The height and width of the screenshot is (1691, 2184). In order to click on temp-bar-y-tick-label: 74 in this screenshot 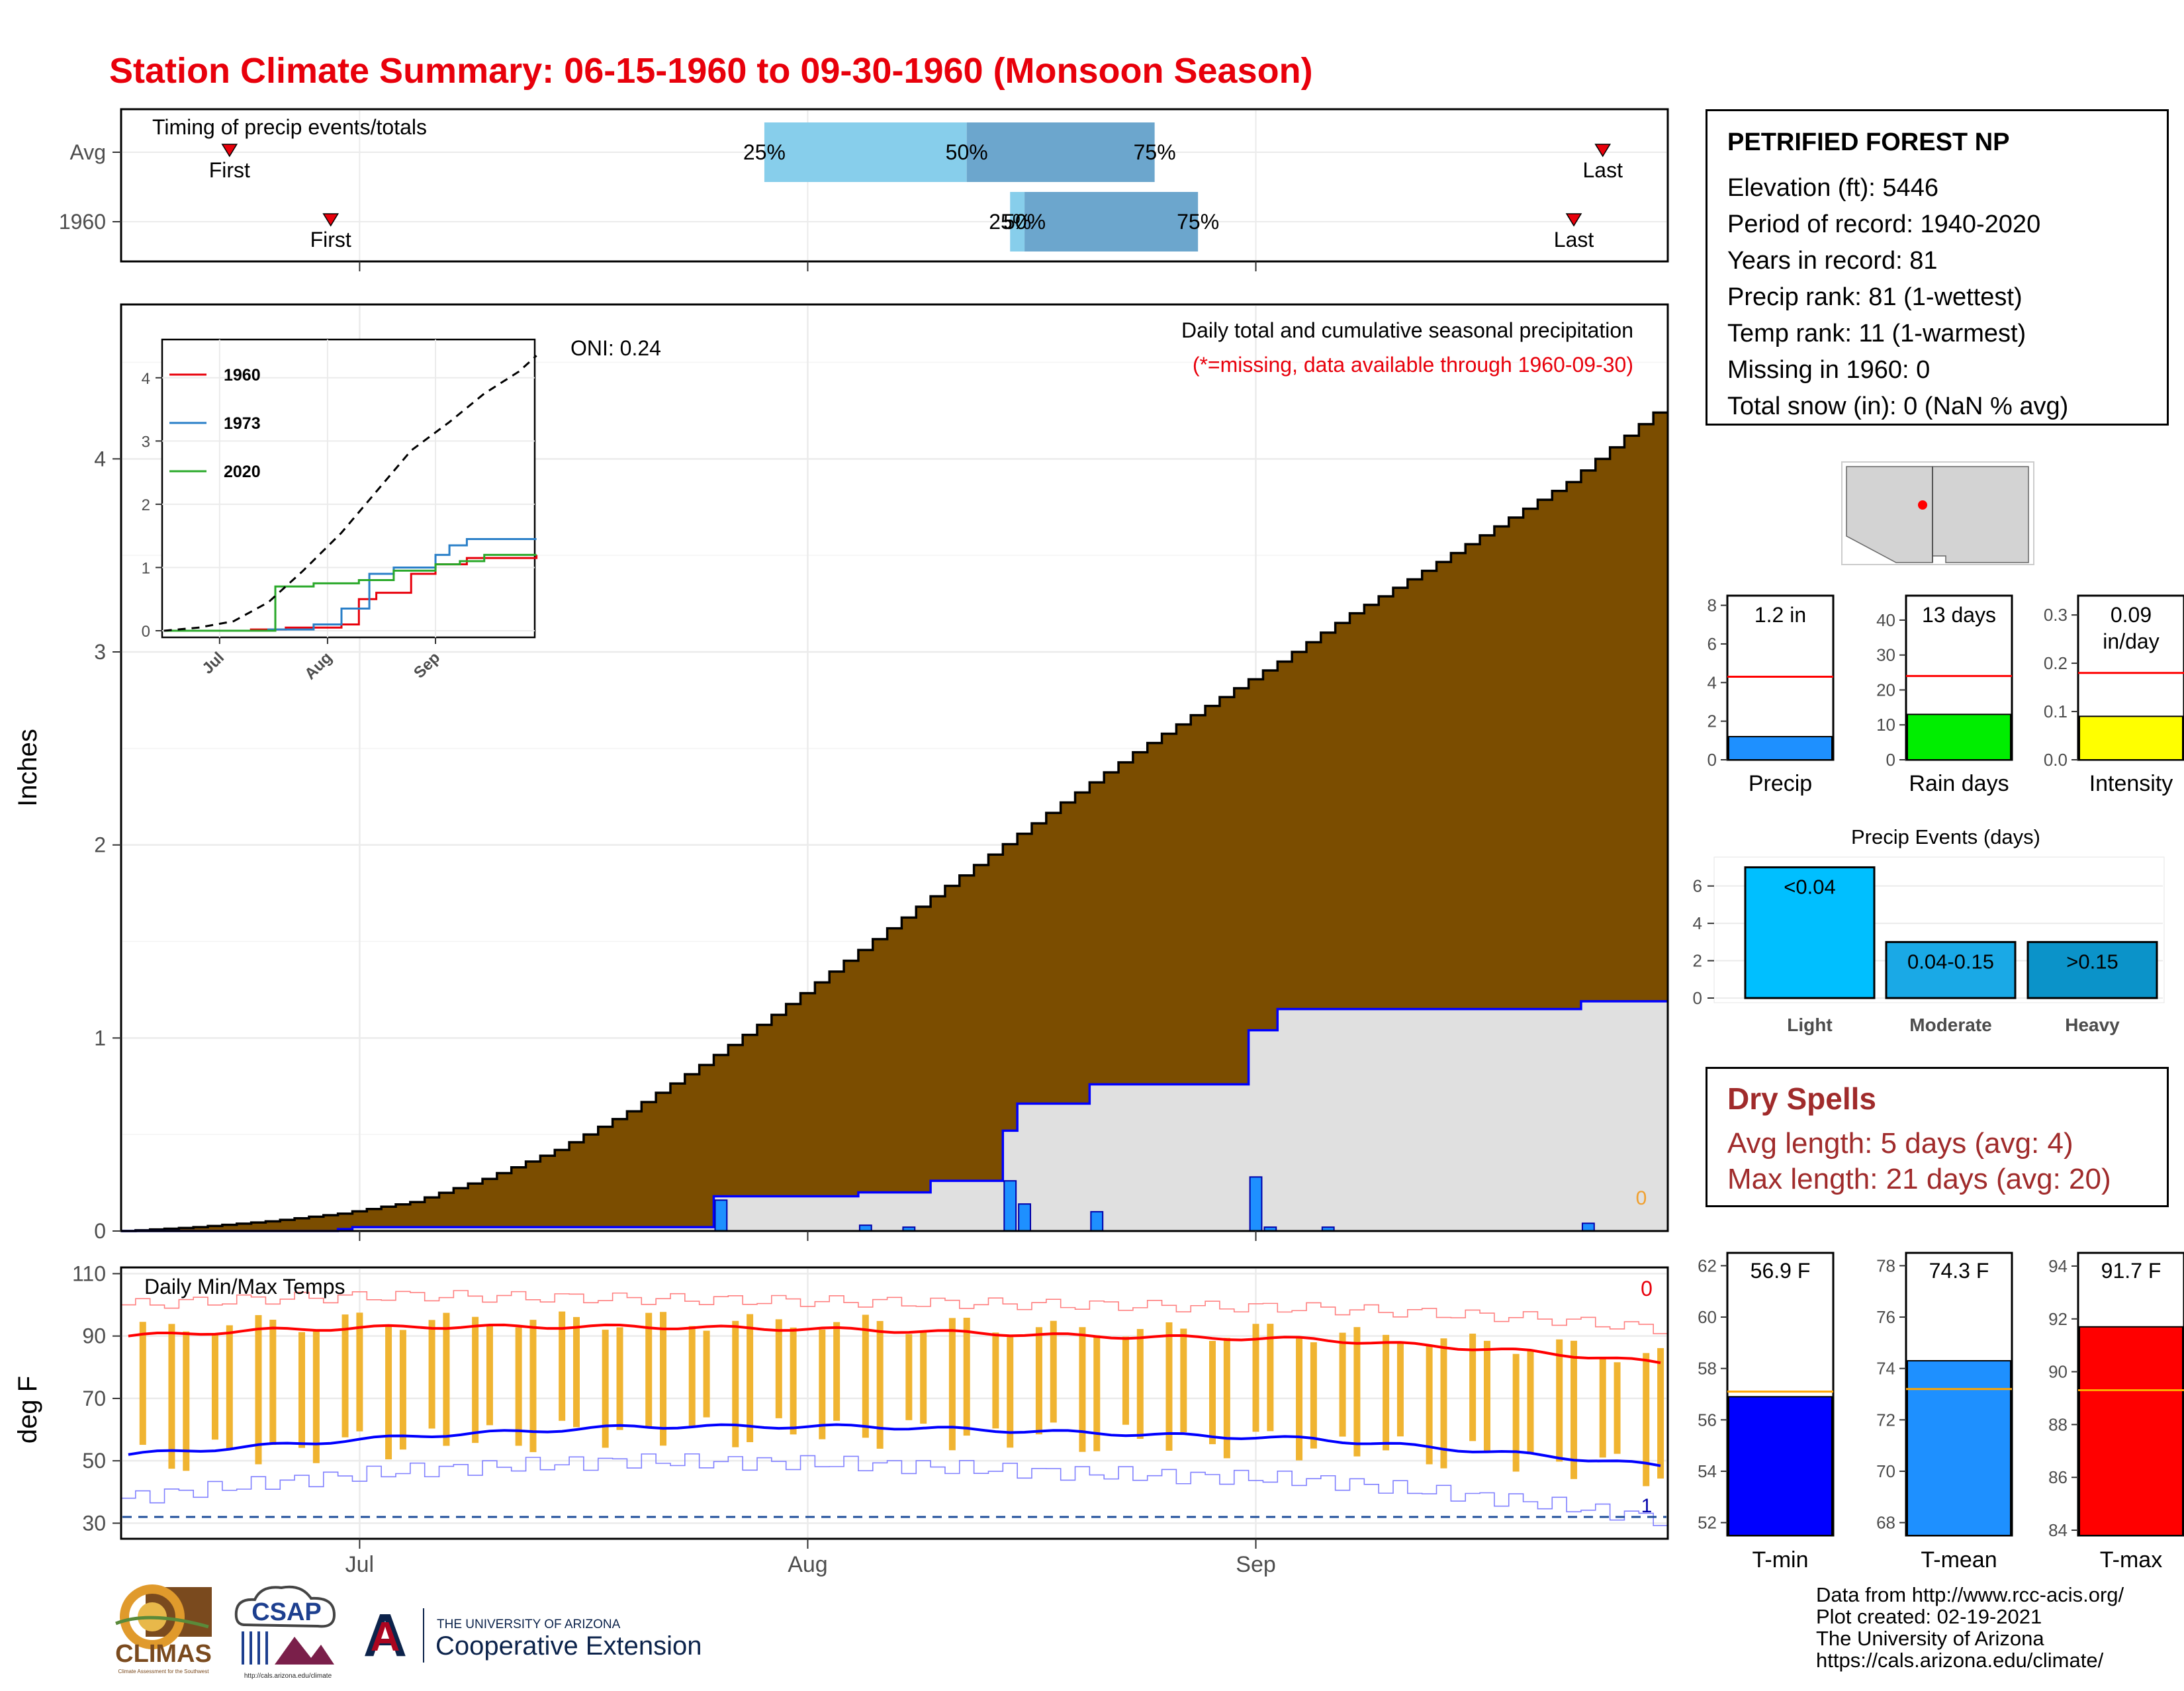, I will do `click(1885, 1369)`.